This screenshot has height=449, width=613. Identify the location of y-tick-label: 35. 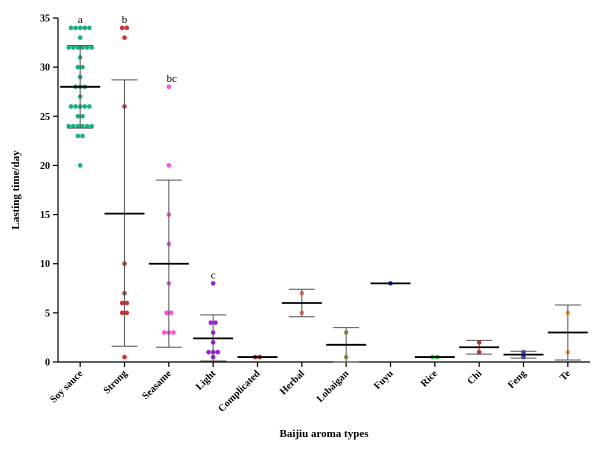
(45, 19).